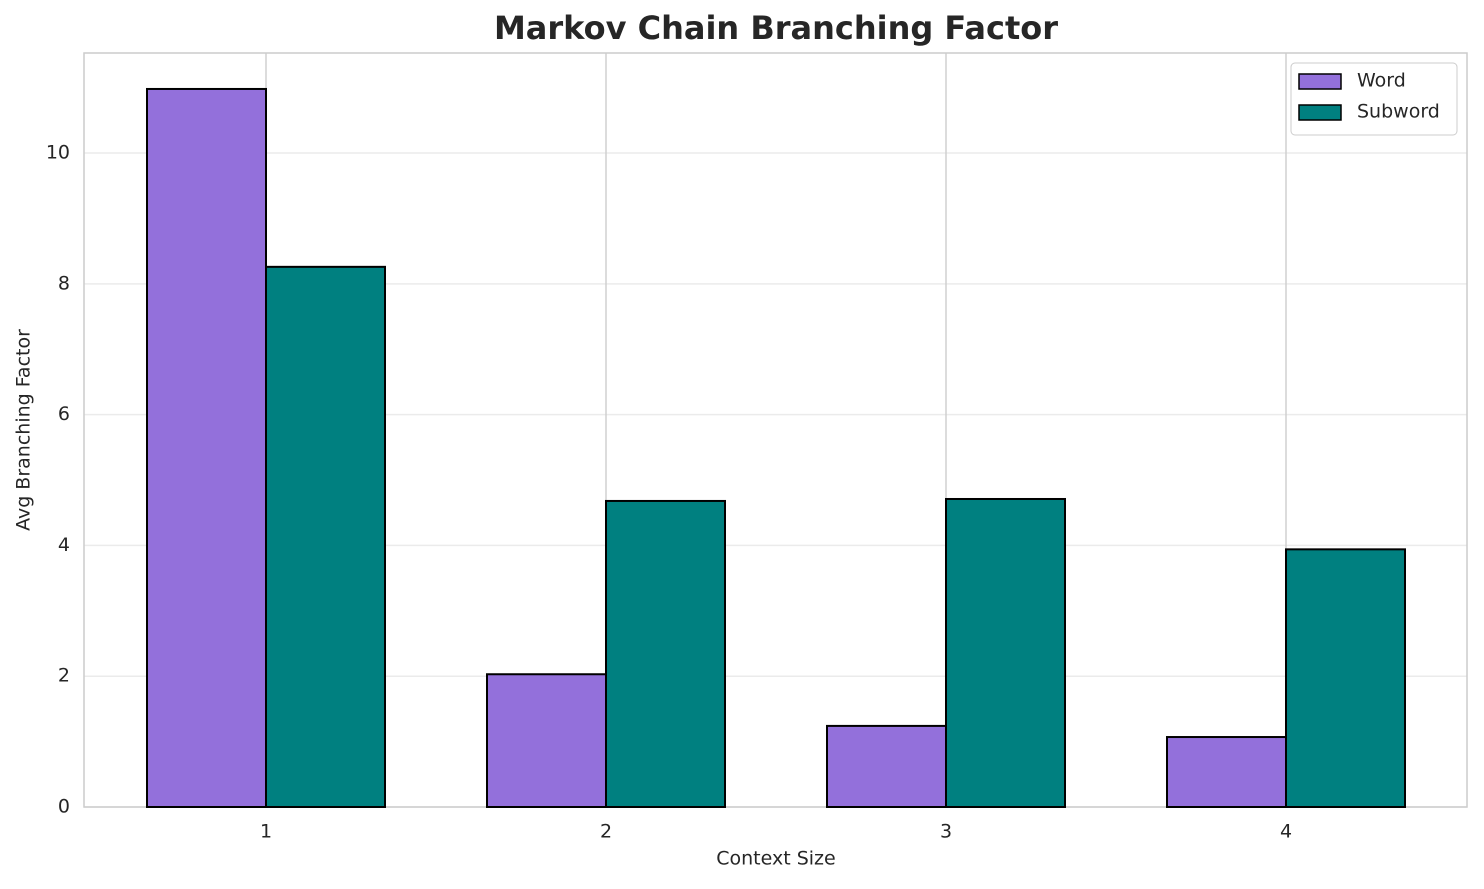 Image resolution: width=1484 pixels, height=889 pixels. I want to click on x-axis-label: Context Size, so click(775, 859).